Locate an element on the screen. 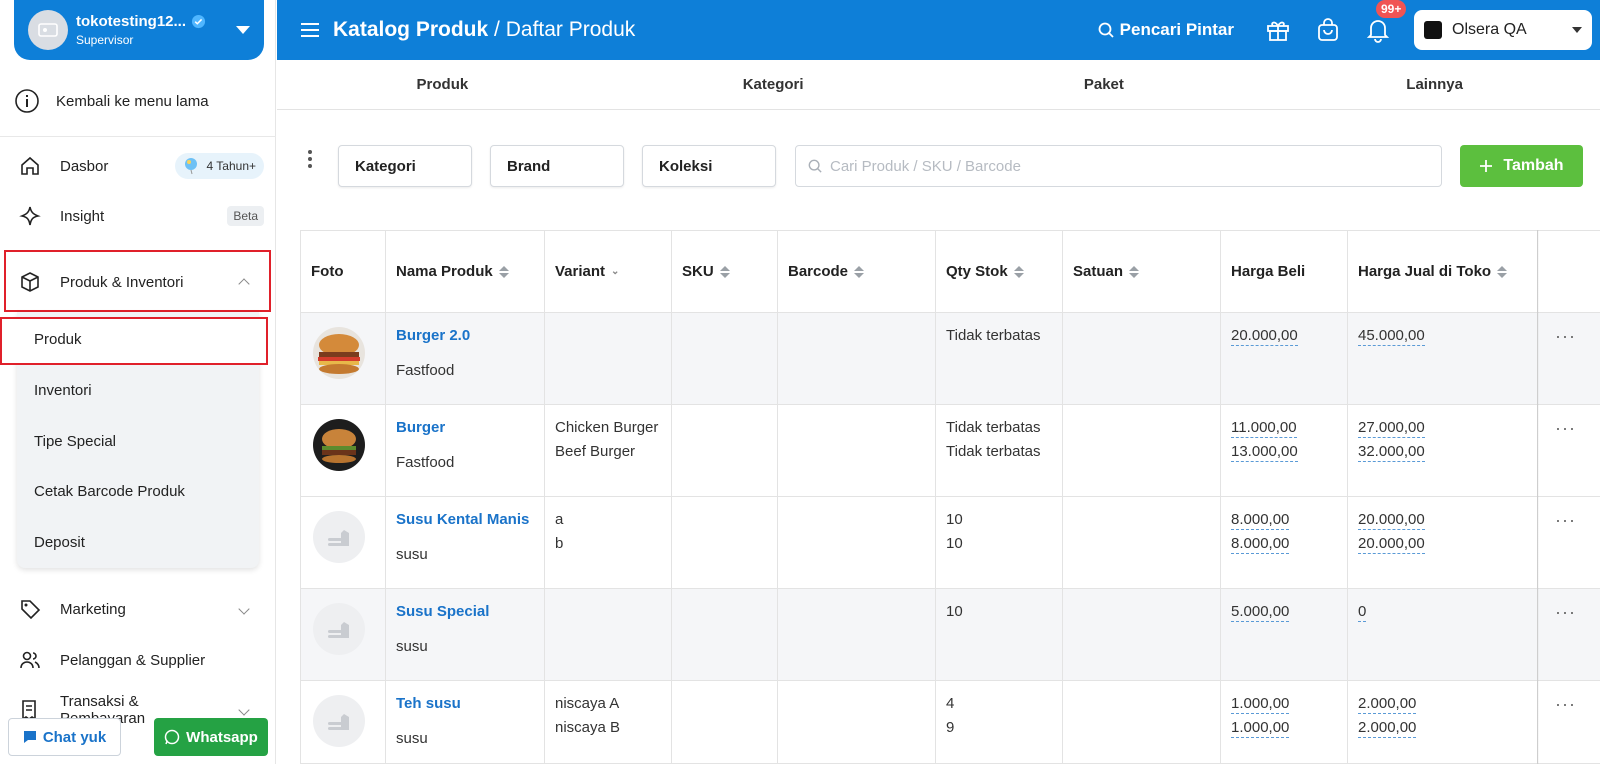 Image resolution: width=1600 pixels, height=764 pixels. submenu-item-tipe-special: Tipe Special is located at coordinates (75, 441).